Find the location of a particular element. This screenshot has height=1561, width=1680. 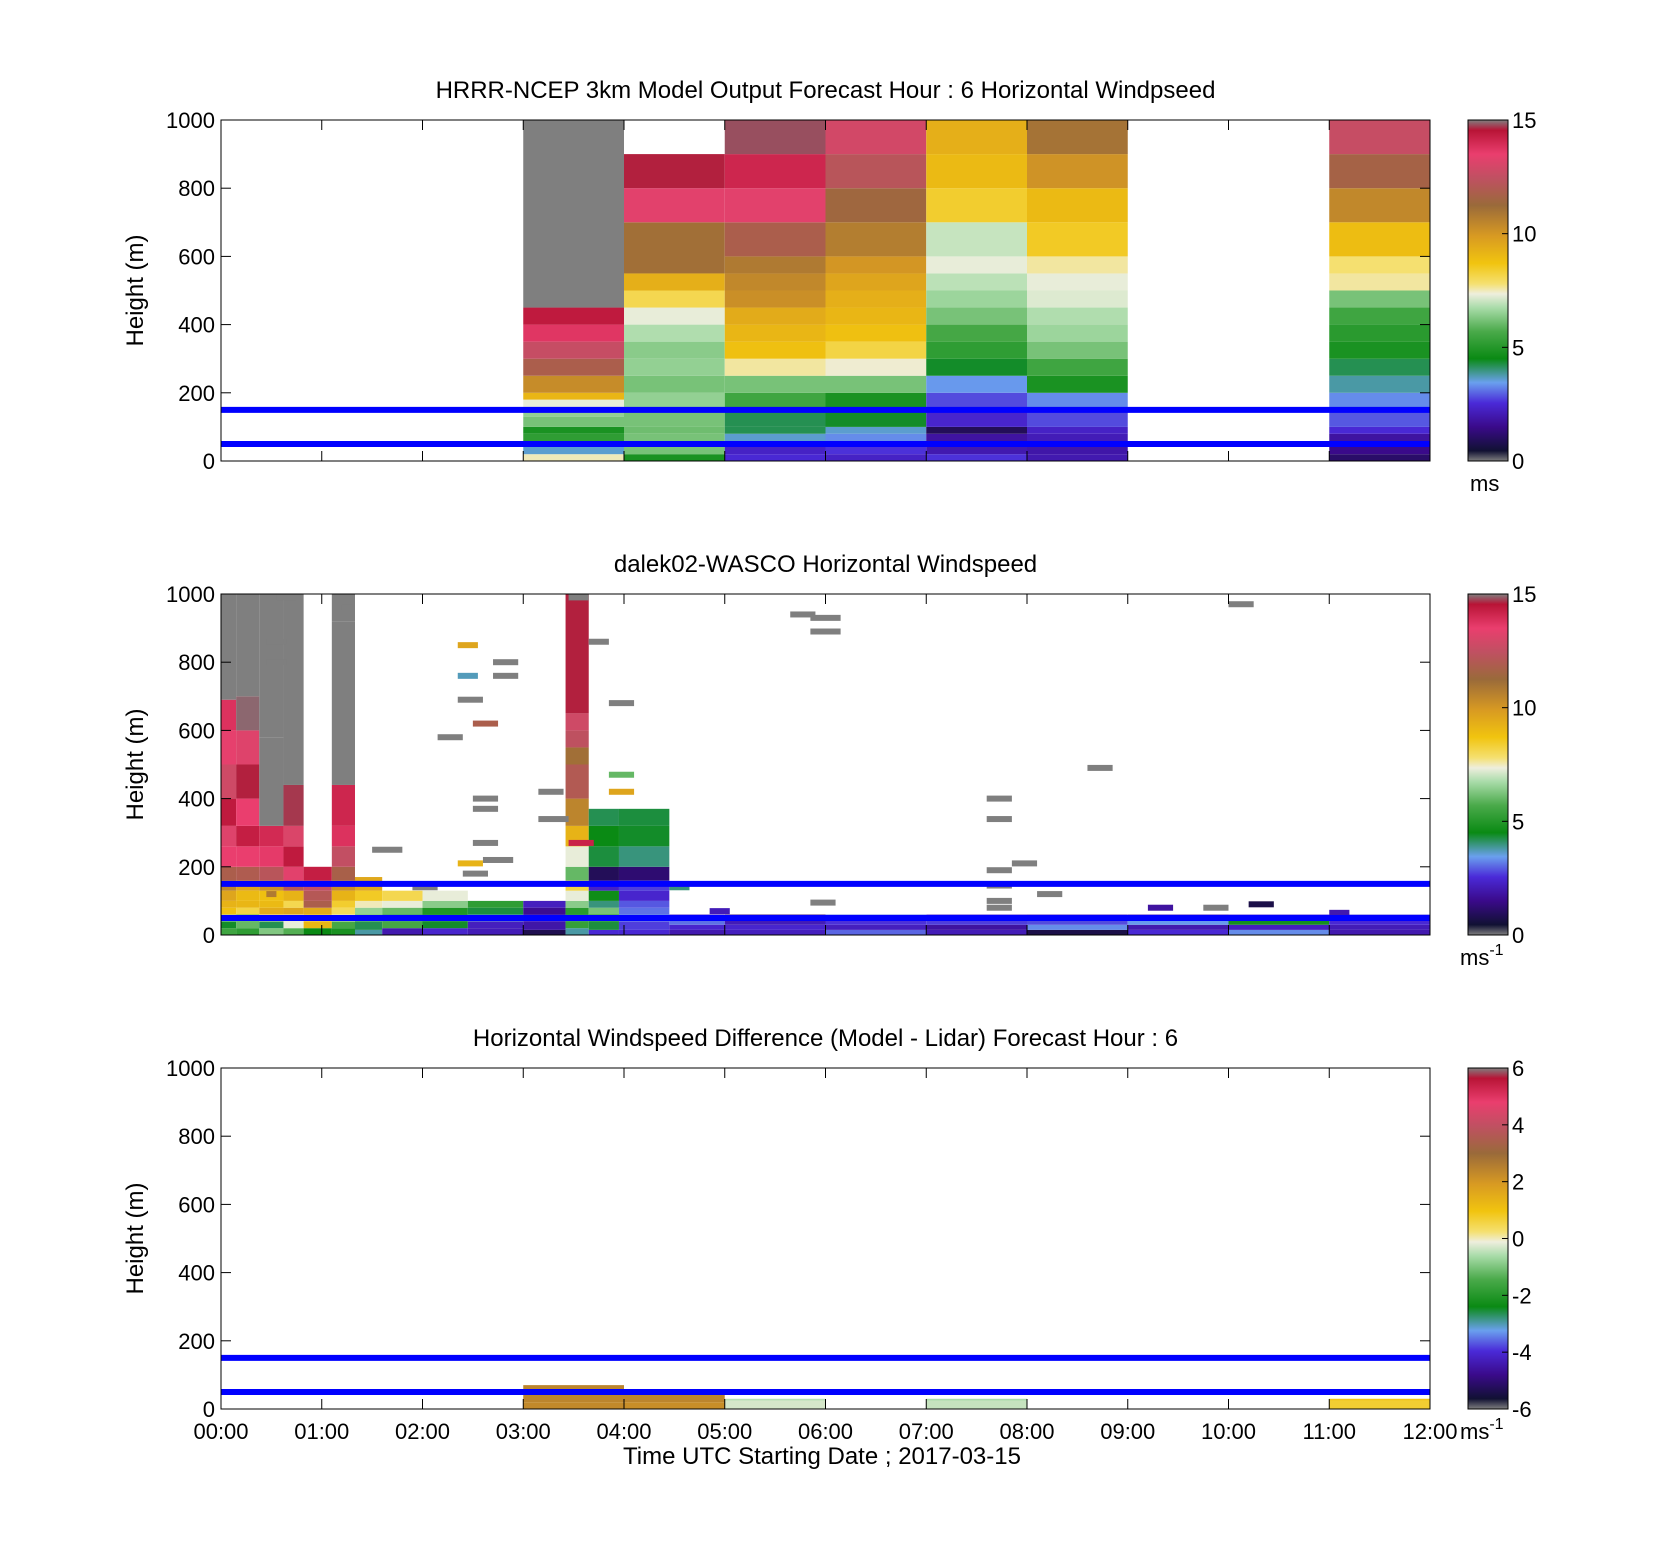

colorbar-tick-label: 4 is located at coordinates (1518, 1125).